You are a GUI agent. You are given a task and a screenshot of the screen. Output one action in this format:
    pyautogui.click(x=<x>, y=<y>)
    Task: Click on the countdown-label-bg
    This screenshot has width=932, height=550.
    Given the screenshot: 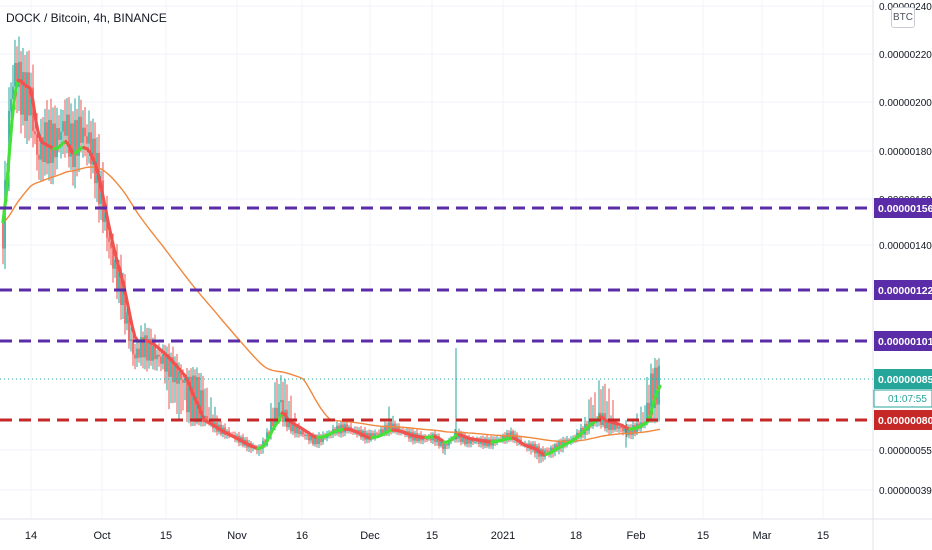 What is the action you would take?
    pyautogui.click(x=902, y=398)
    